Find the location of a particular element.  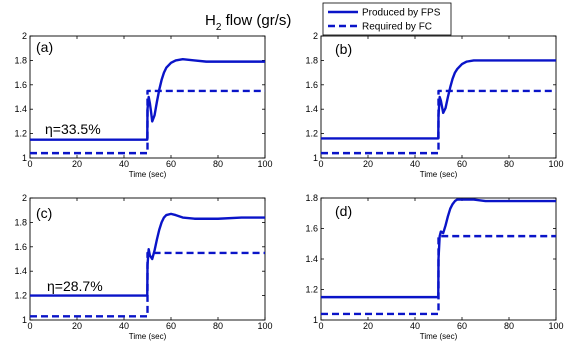

legend-box is located at coordinates (387, 19).